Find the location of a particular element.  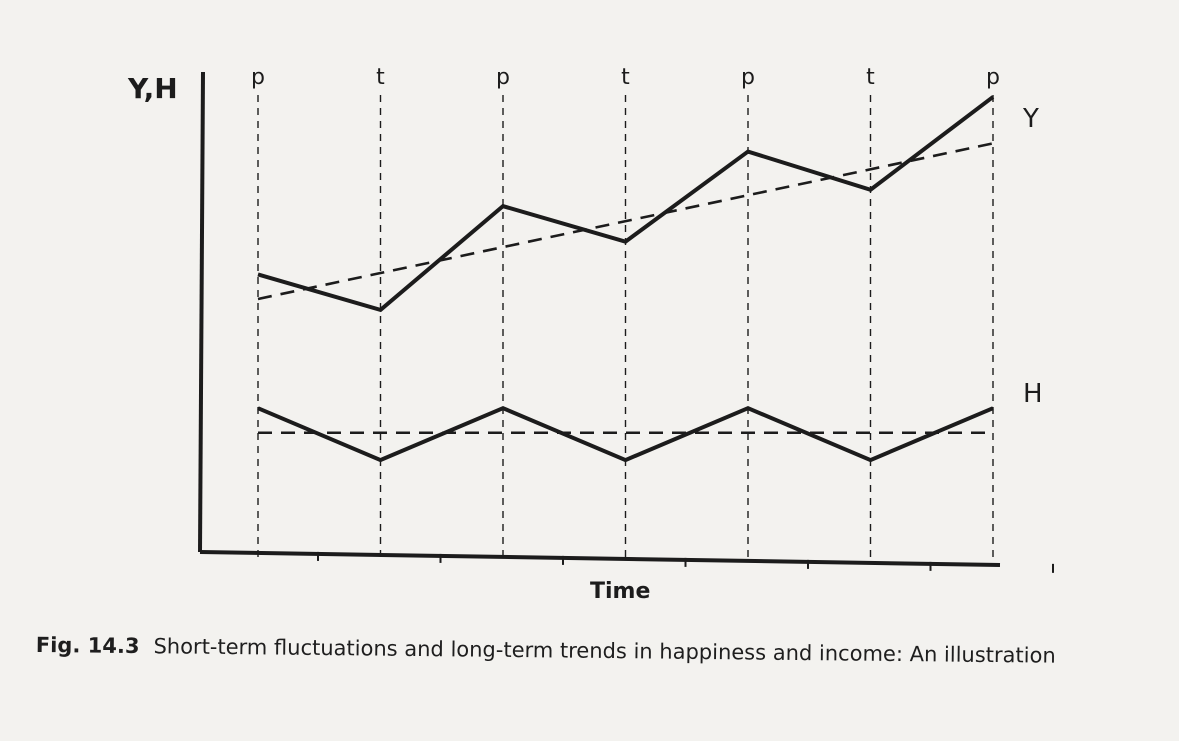

series-label-y: Y is located at coordinates (1030, 119).